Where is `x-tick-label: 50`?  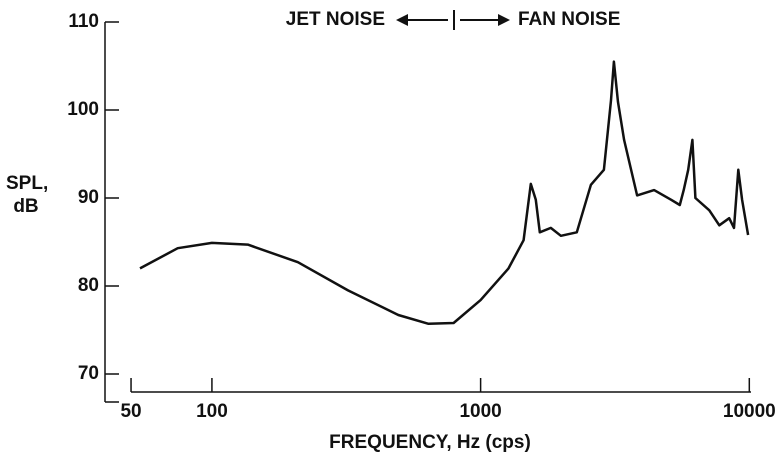
x-tick-label: 50 is located at coordinates (130, 411).